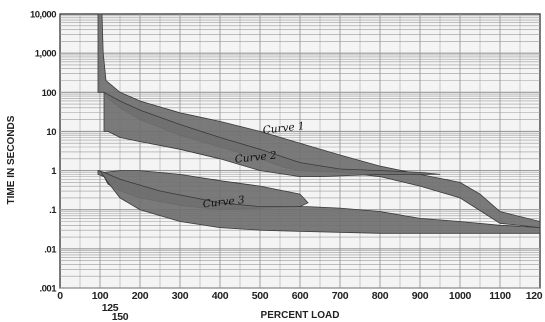 This screenshot has height=322, width=545. What do you see at coordinates (223, 202) in the screenshot?
I see `curve3-label: Curve 3` at bounding box center [223, 202].